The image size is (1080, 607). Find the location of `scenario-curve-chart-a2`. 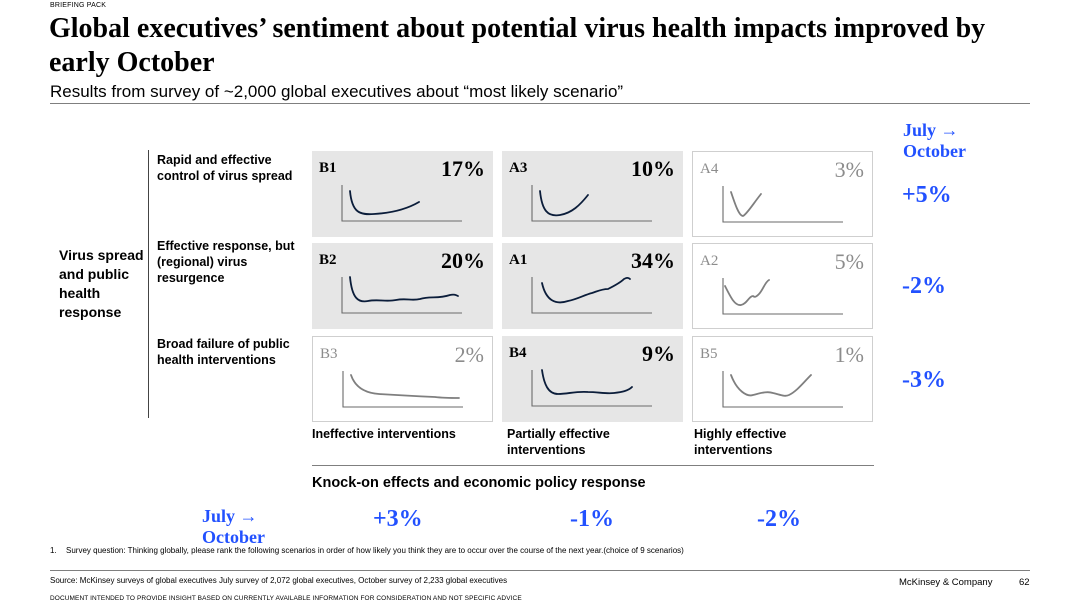

scenario-curve-chart-a2 is located at coordinates (782, 296).